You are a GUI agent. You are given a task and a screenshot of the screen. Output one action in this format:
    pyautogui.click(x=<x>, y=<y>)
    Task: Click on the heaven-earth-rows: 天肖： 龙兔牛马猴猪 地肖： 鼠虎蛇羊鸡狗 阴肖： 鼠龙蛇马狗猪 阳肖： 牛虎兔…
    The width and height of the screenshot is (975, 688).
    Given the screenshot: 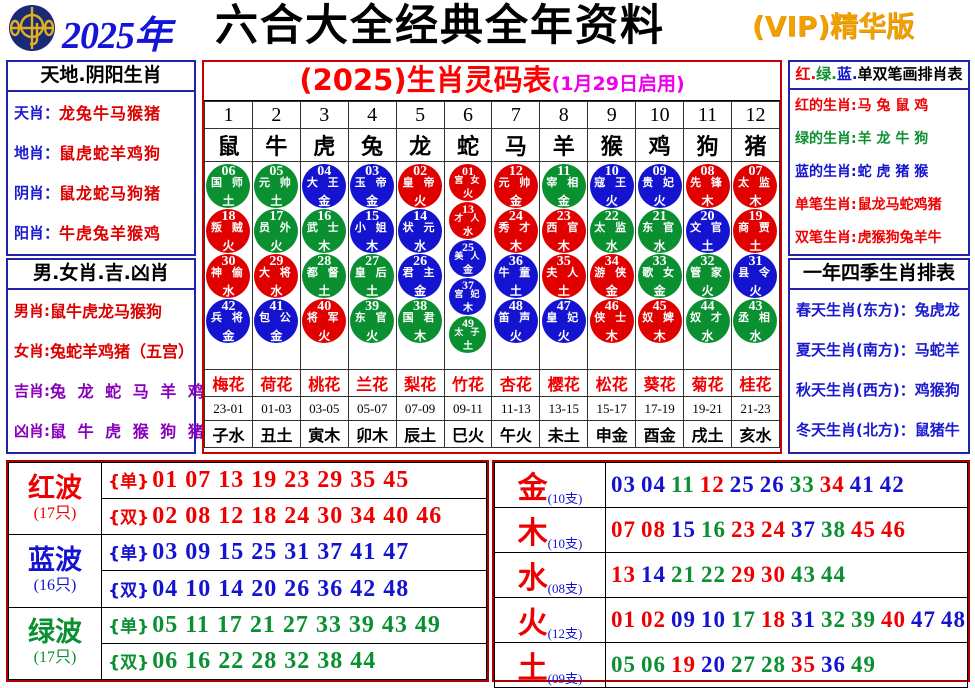 What is the action you would take?
    pyautogui.click(x=101, y=172)
    